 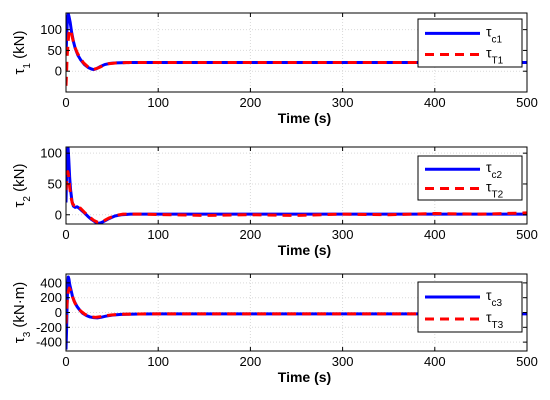 I want to click on legend-label-subscript: T3, so click(x=498, y=325).